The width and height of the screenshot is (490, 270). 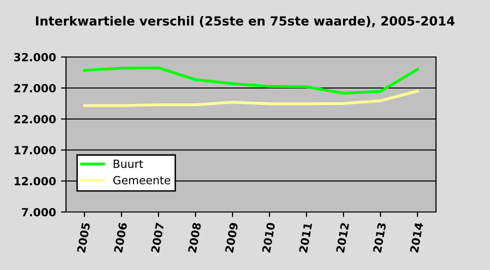 What do you see at coordinates (305, 237) in the screenshot?
I see `x-tick-label: 2011` at bounding box center [305, 237].